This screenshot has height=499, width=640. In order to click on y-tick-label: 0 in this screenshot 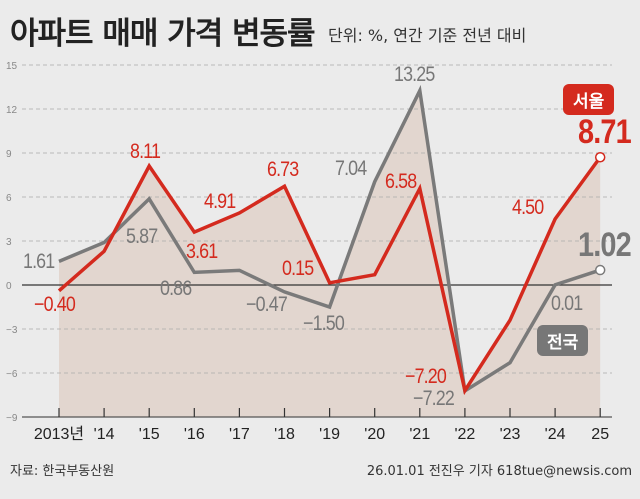, I will do `click(9, 286)`.